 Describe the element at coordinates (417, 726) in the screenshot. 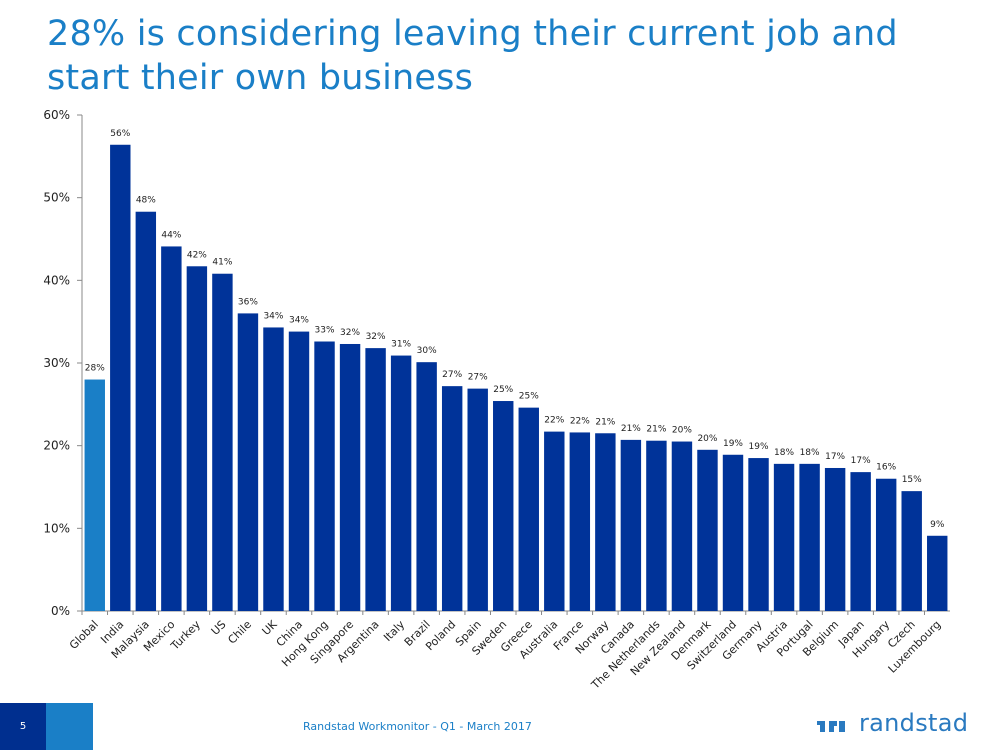

I see `source-text: Randstad Workmonitor - Q1 - March 2017` at that location.